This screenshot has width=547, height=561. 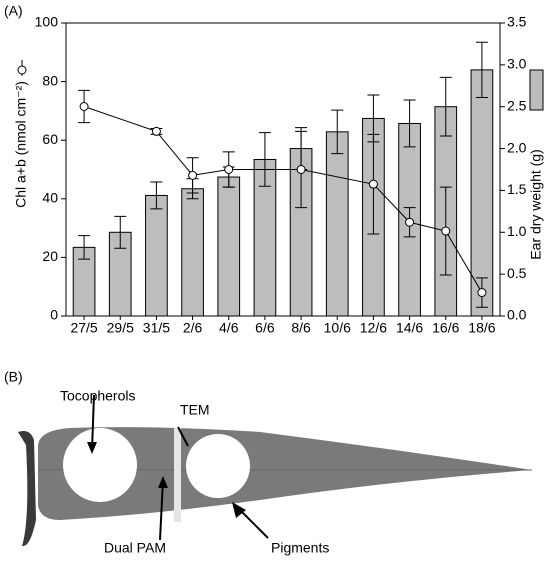 What do you see at coordinates (50, 256) in the screenshot?
I see `y-tick-label: 20` at bounding box center [50, 256].